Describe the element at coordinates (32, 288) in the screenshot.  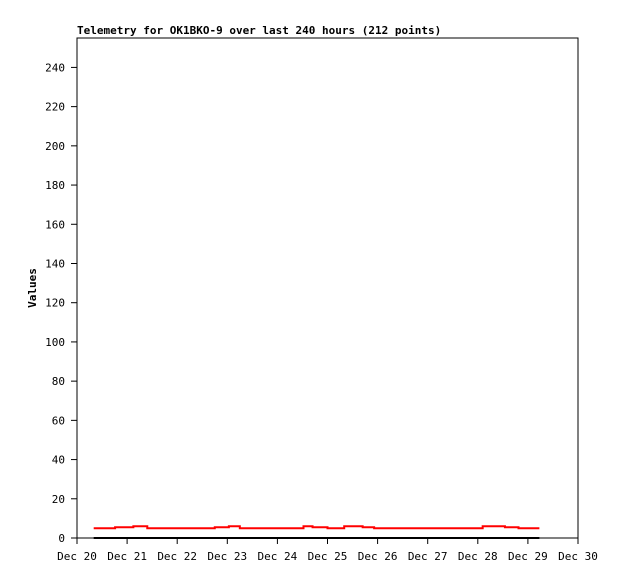
I see `y-axis-label: Values` at that location.